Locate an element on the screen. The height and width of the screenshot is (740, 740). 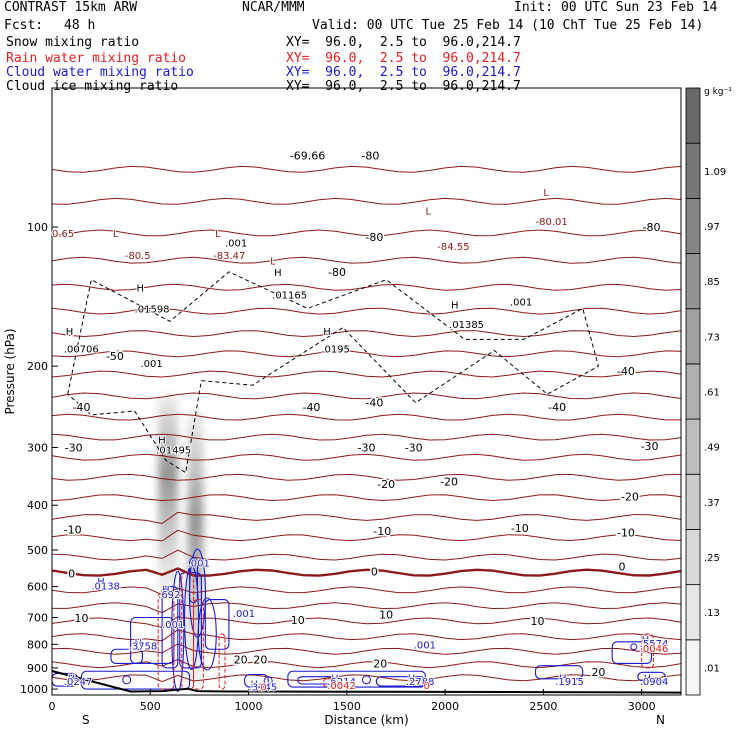
contour-annotation: .0138 is located at coordinates (105, 587).